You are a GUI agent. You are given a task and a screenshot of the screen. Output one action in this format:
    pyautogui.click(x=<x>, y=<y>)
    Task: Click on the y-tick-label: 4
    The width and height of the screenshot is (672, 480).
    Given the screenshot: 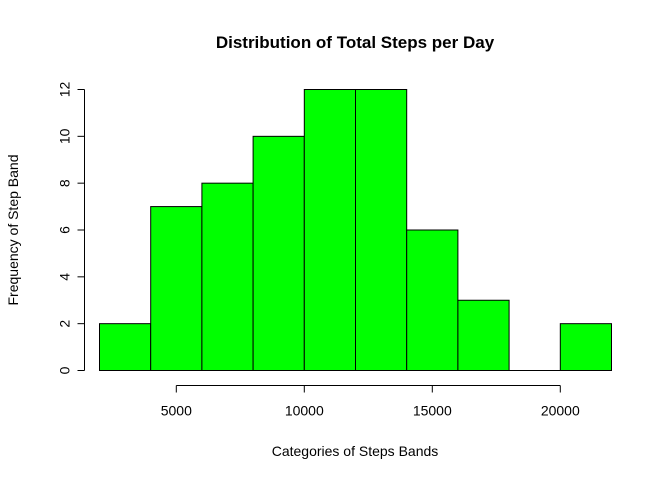 What is the action you would take?
    pyautogui.click(x=65, y=277)
    